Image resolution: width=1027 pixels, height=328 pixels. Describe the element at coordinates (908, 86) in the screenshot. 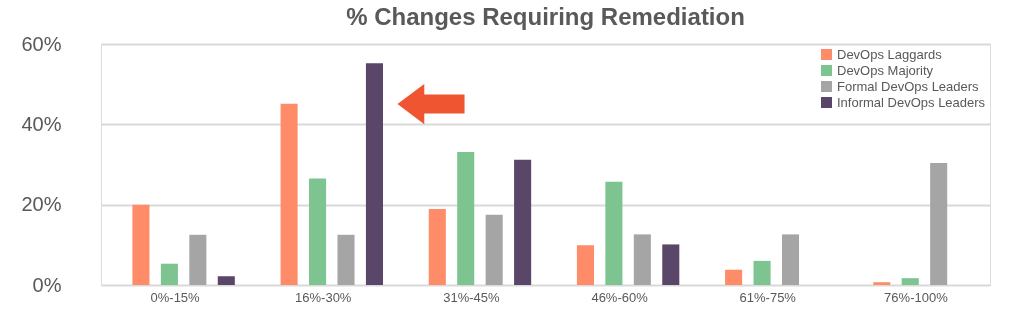

I see `legend-label: Formal DevOps Leaders` at that location.